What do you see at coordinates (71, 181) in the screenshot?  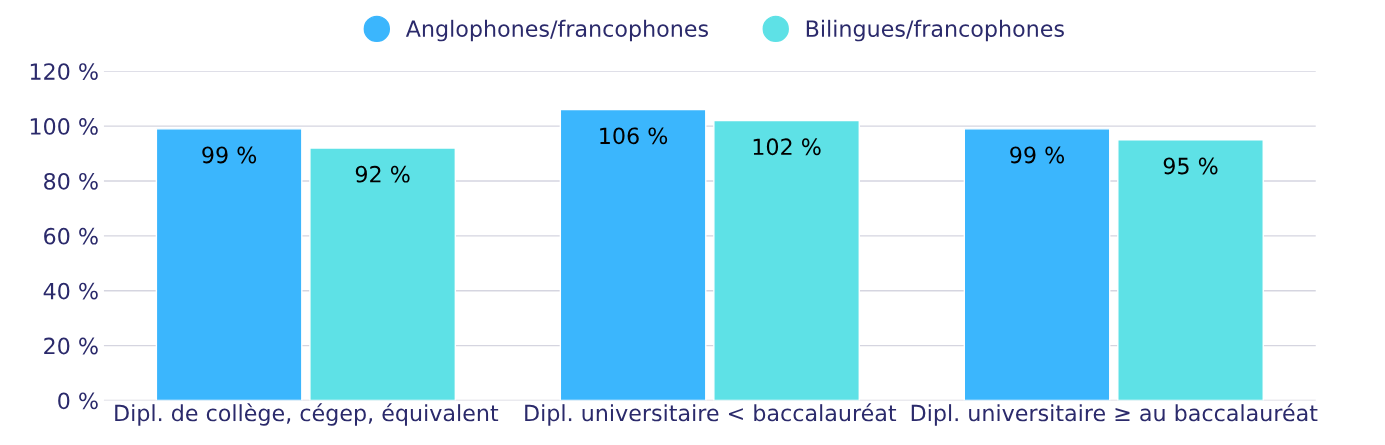 I see `y-tick-label: 80 %` at bounding box center [71, 181].